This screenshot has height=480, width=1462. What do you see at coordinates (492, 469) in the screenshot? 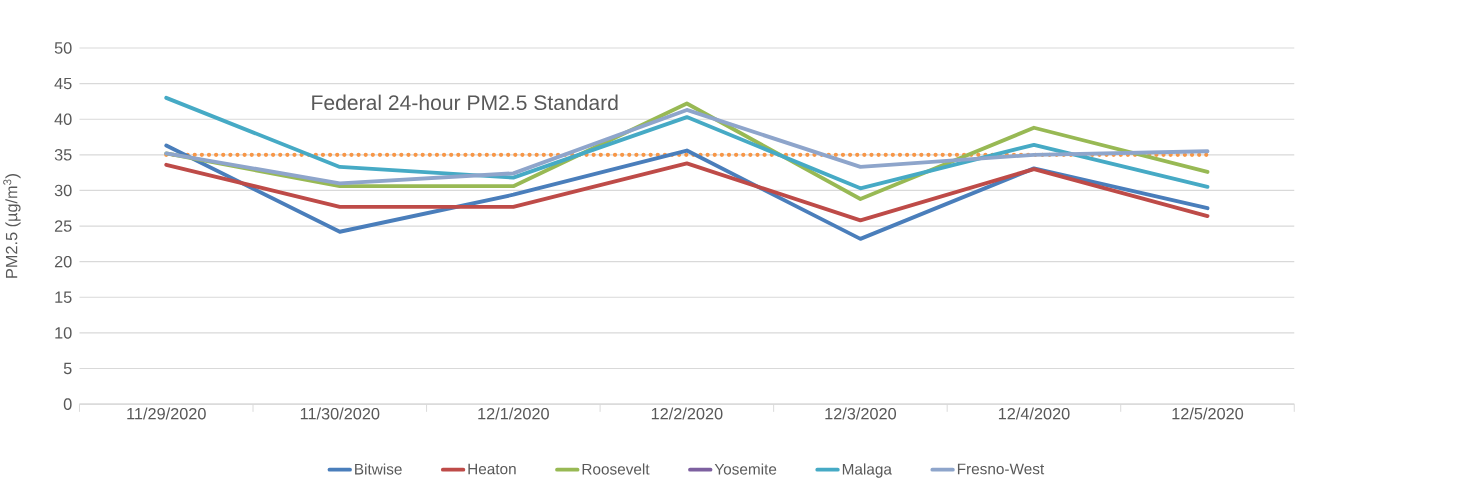
I see `legend-label: Heaton` at bounding box center [492, 469].